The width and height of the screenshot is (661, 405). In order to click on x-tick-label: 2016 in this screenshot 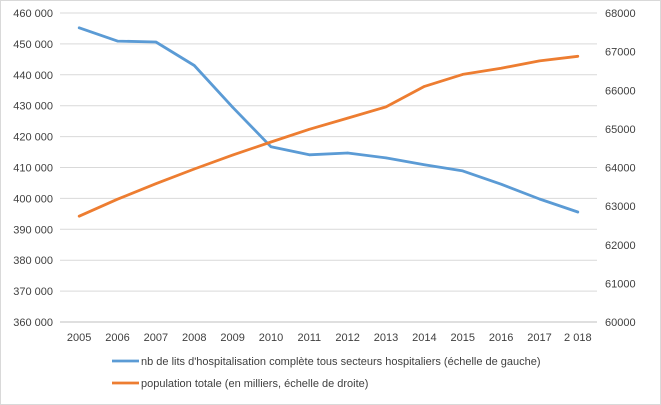, I will do `click(501, 338)`.